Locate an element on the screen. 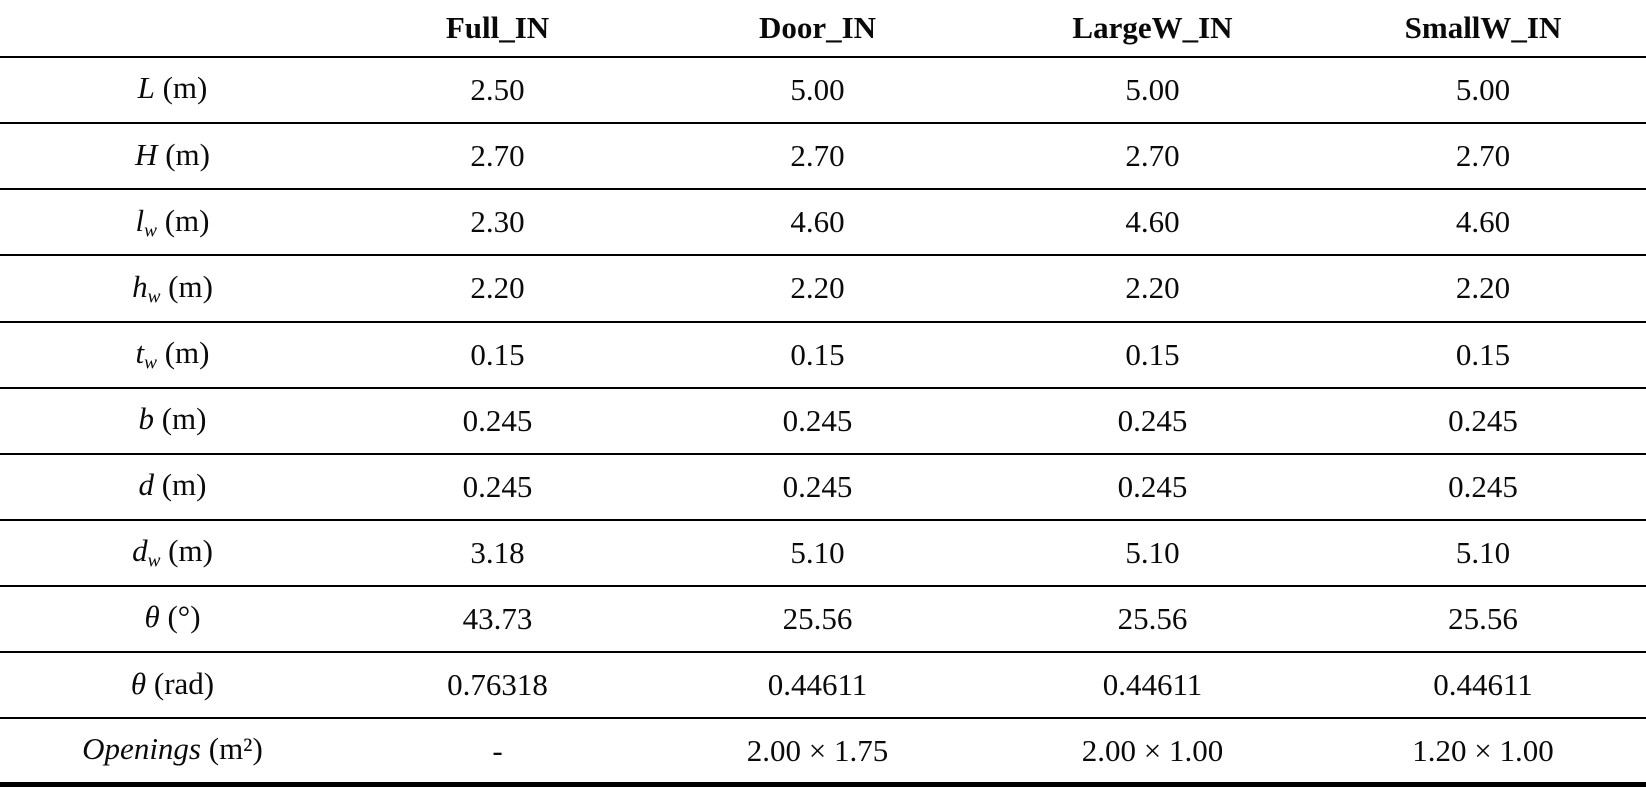 Image resolution: width=1646 pixels, height=787 pixels. table-row-H: H (m) 2.70 2.70 2.70 2.70 is located at coordinates (823, 156).